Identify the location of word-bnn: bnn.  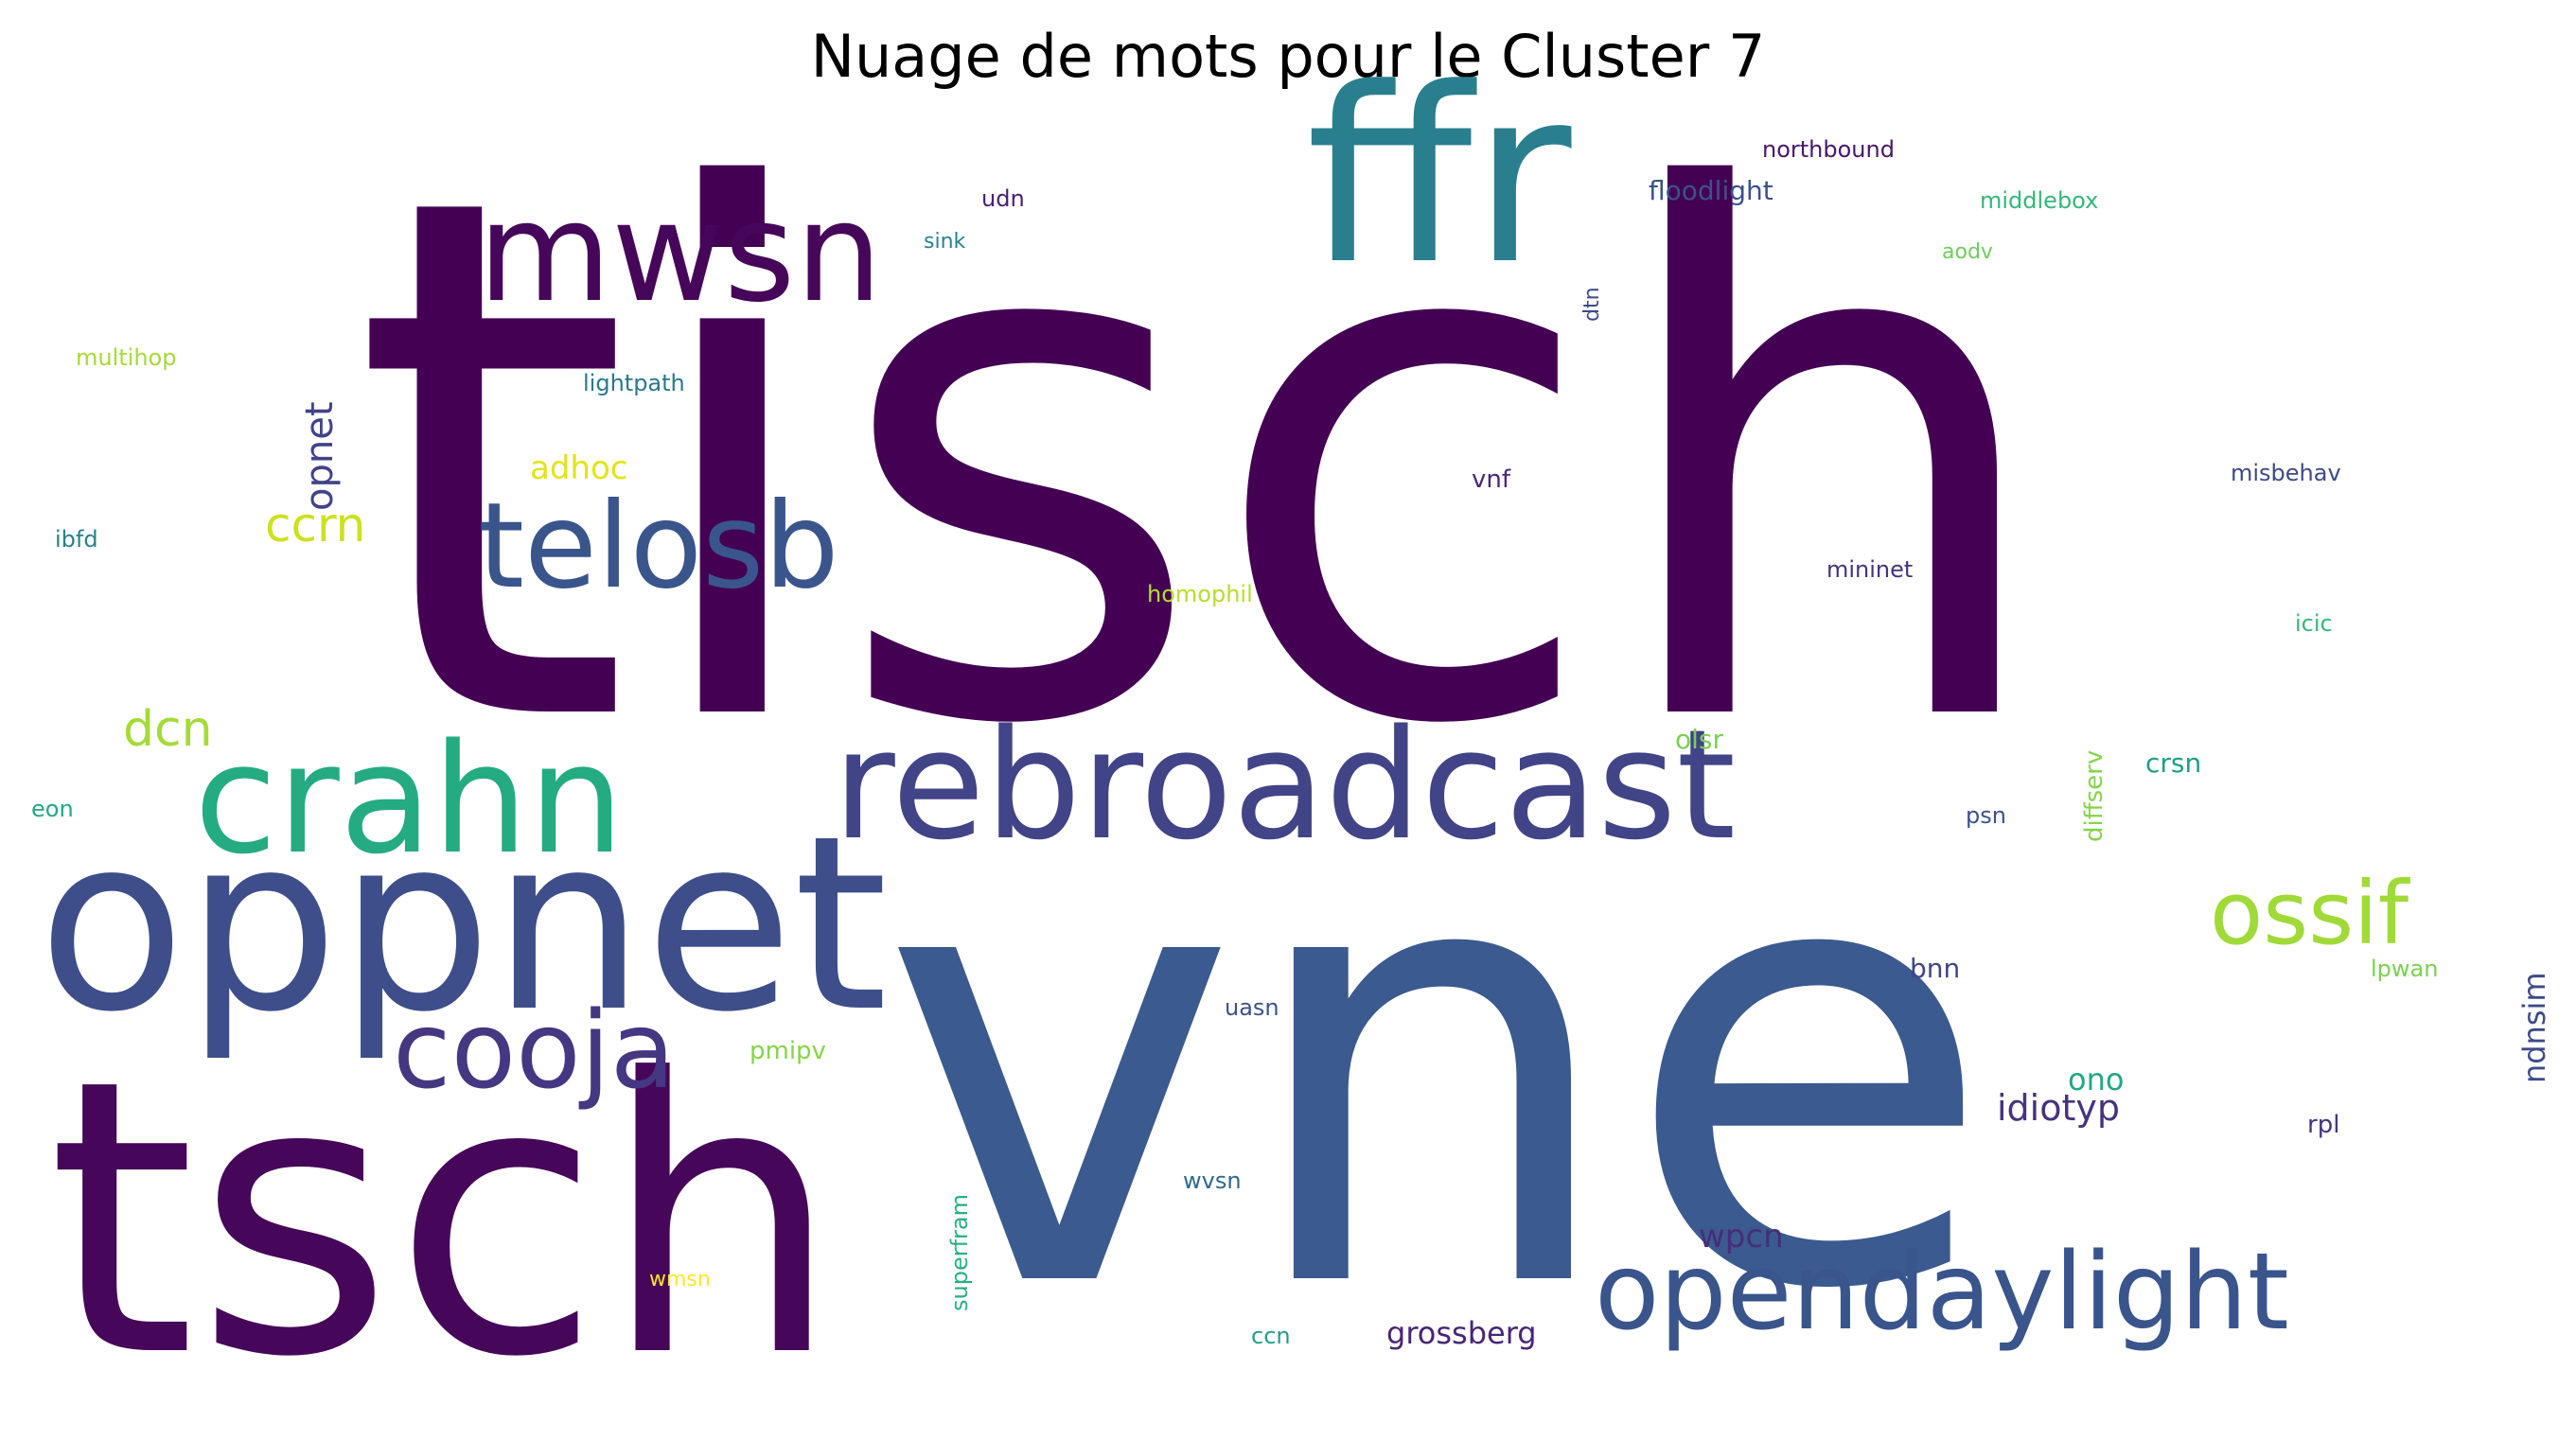
(1935, 968).